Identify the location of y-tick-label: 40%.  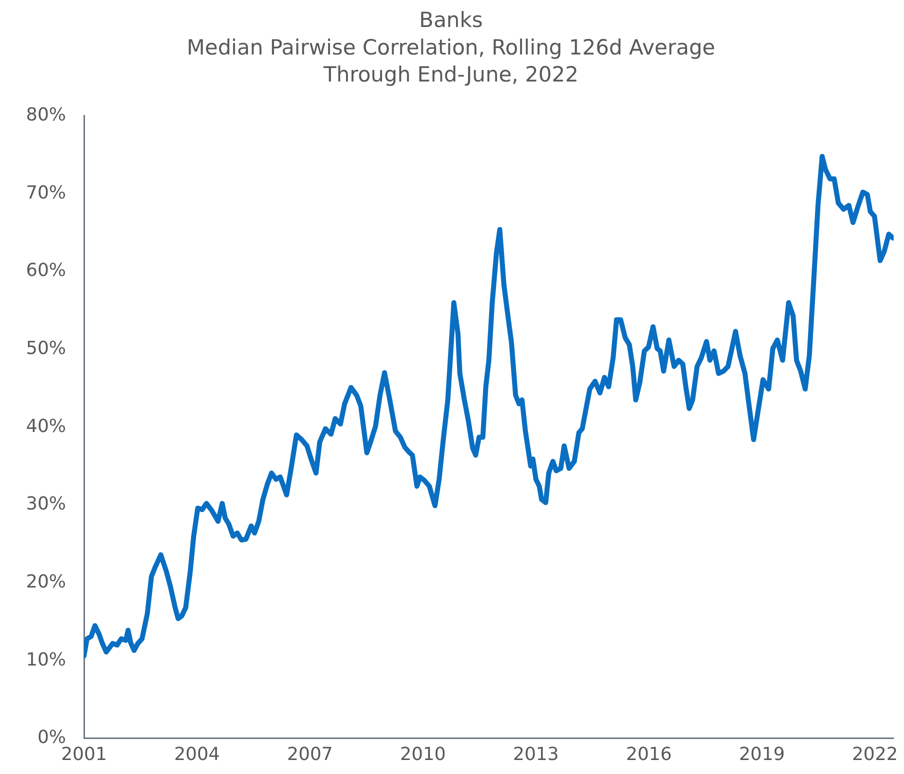
(46, 426).